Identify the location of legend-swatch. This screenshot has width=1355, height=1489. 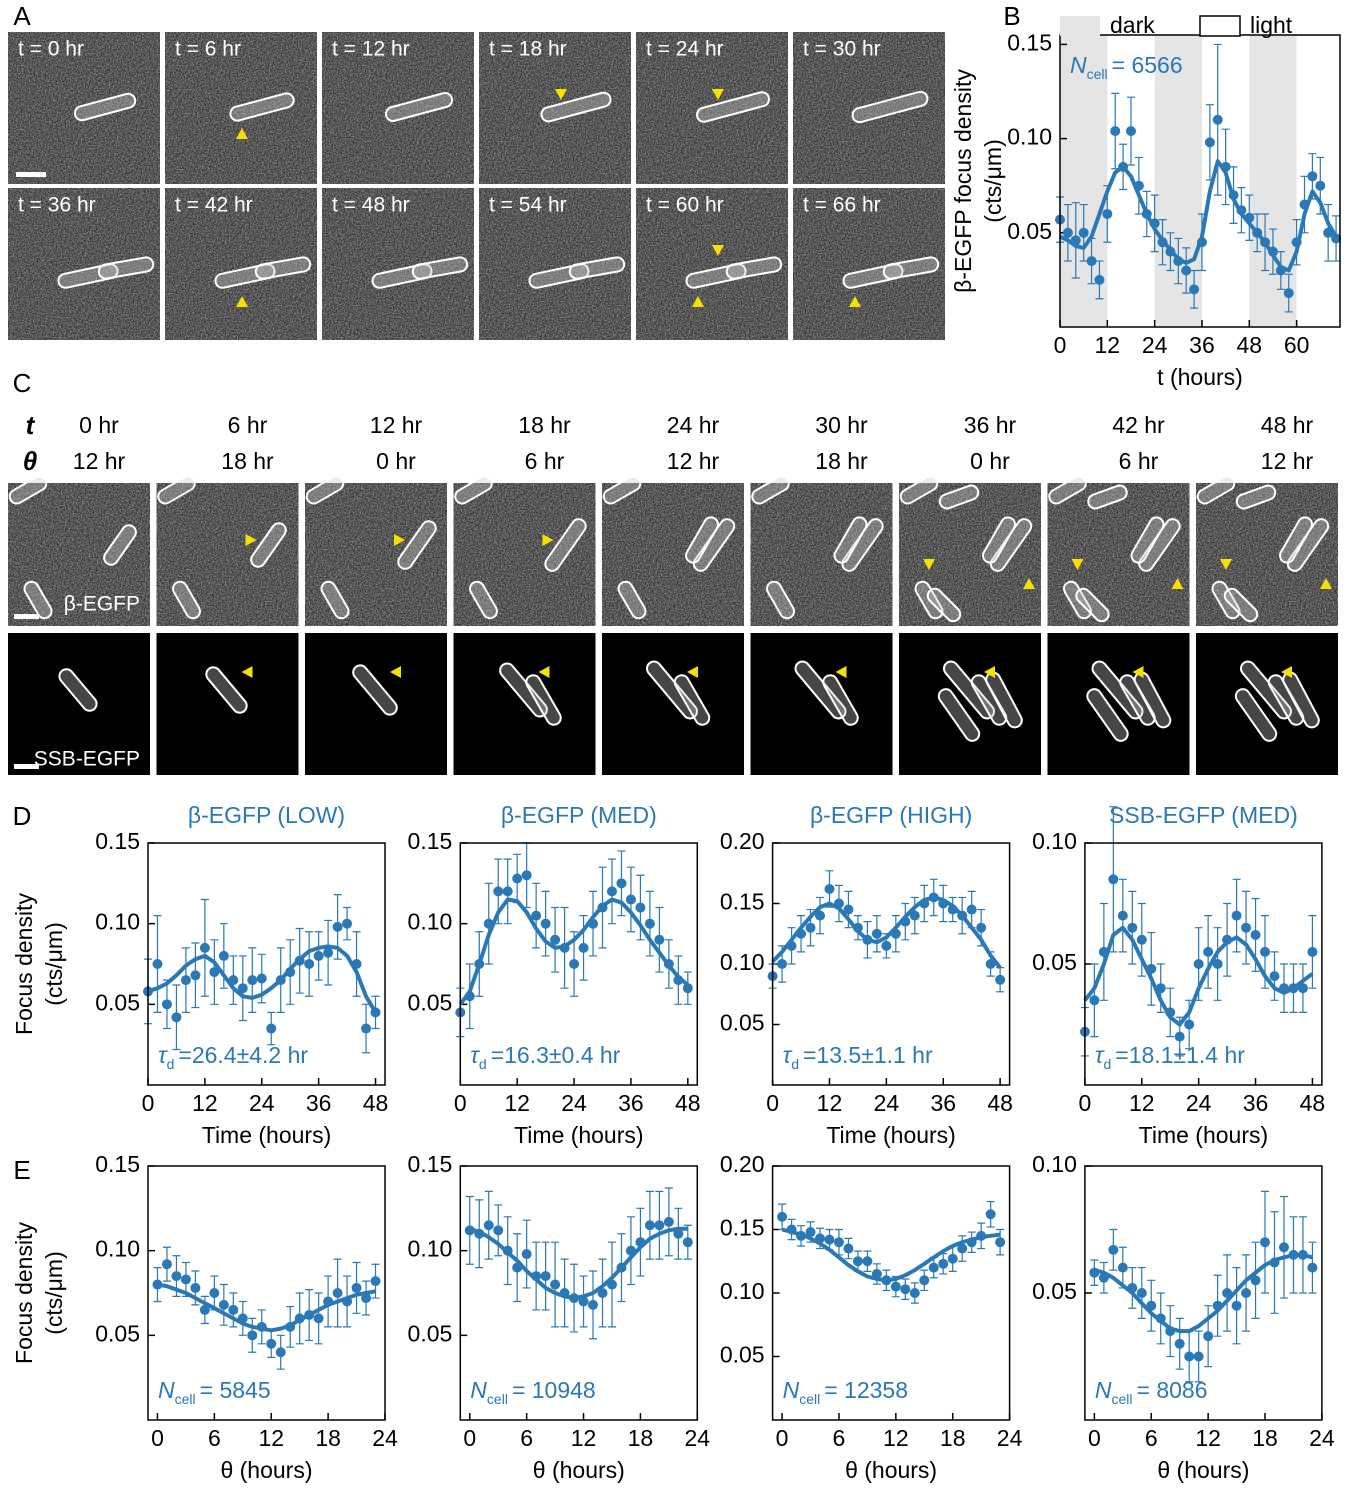
(1080, 26).